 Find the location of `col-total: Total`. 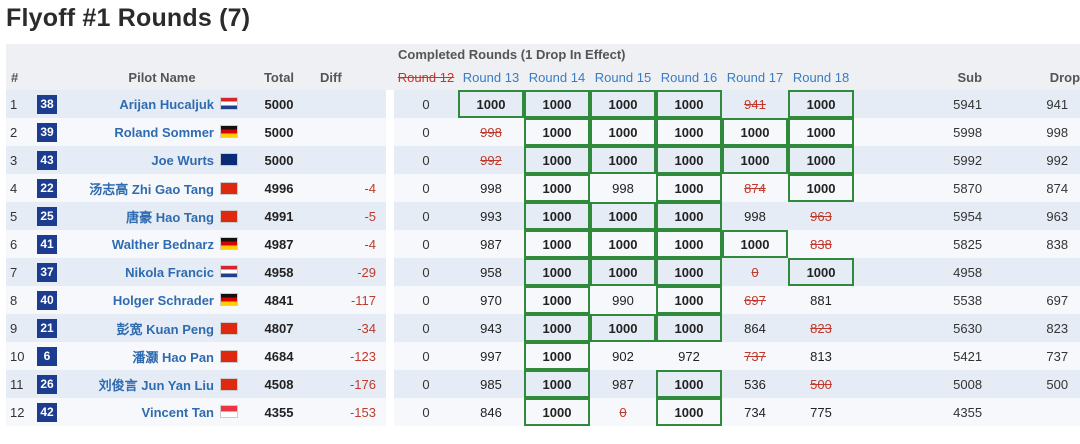

col-total: Total is located at coordinates (279, 77).